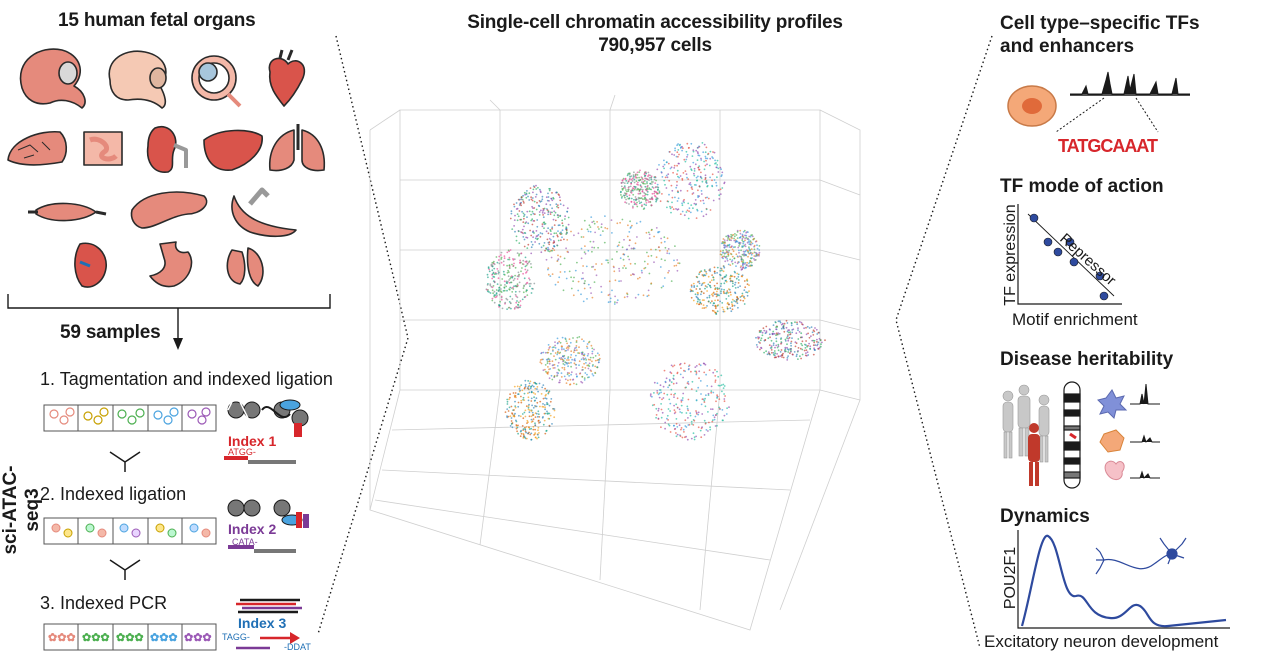 This screenshot has height=656, width=1280. I want to click on organ-icons, so click(169, 199).